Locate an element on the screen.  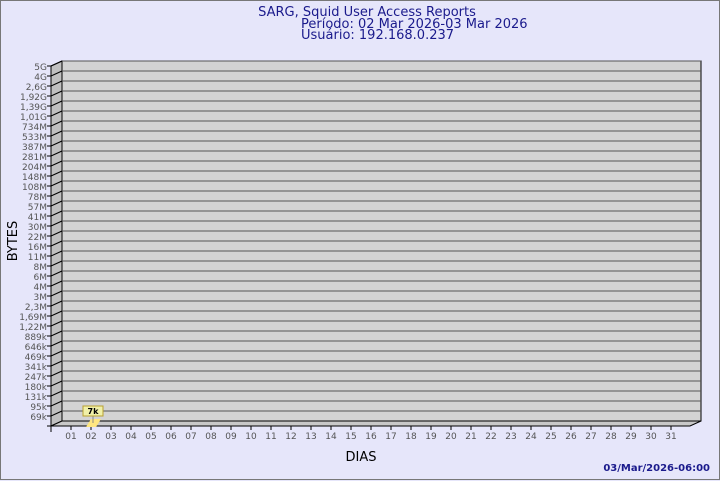
y-tick-label: 734M is located at coordinates (34, 128).